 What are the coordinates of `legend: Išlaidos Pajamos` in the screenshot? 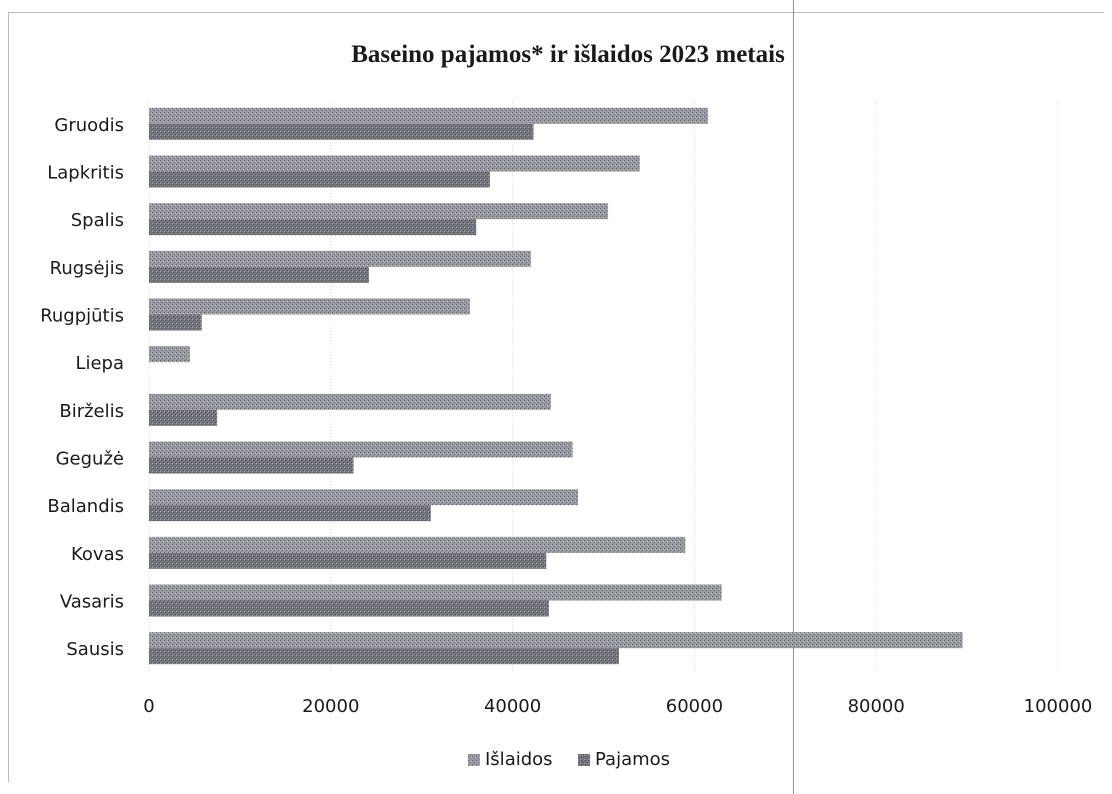 It's located at (569, 759).